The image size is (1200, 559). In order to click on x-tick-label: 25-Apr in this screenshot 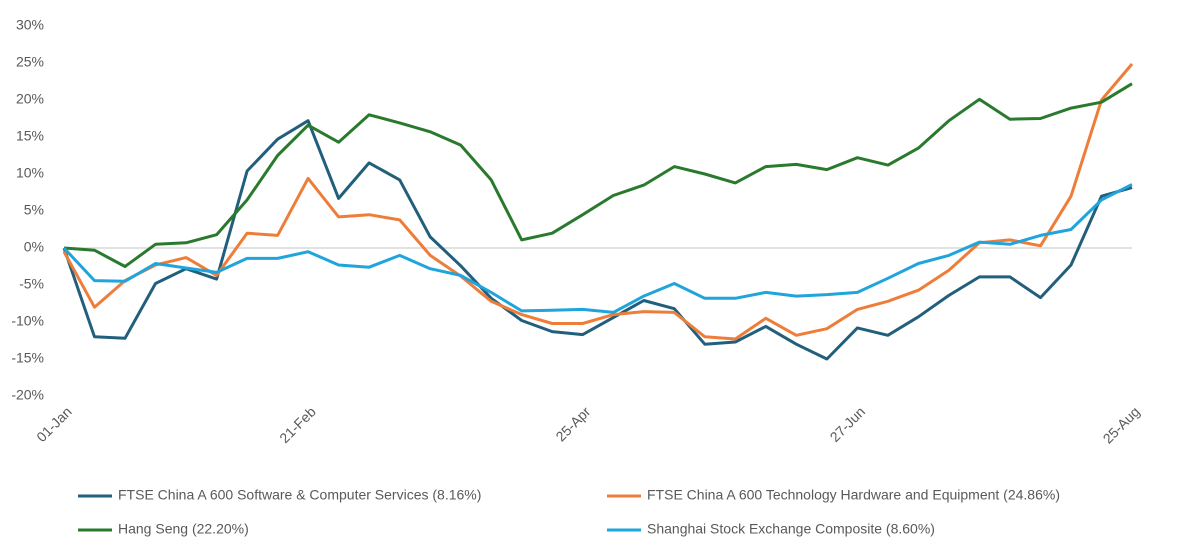, I will do `click(572, 423)`.